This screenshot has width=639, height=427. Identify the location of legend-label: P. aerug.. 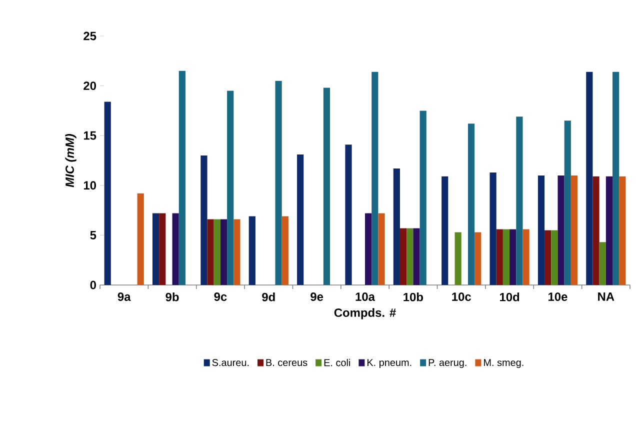
(447, 363).